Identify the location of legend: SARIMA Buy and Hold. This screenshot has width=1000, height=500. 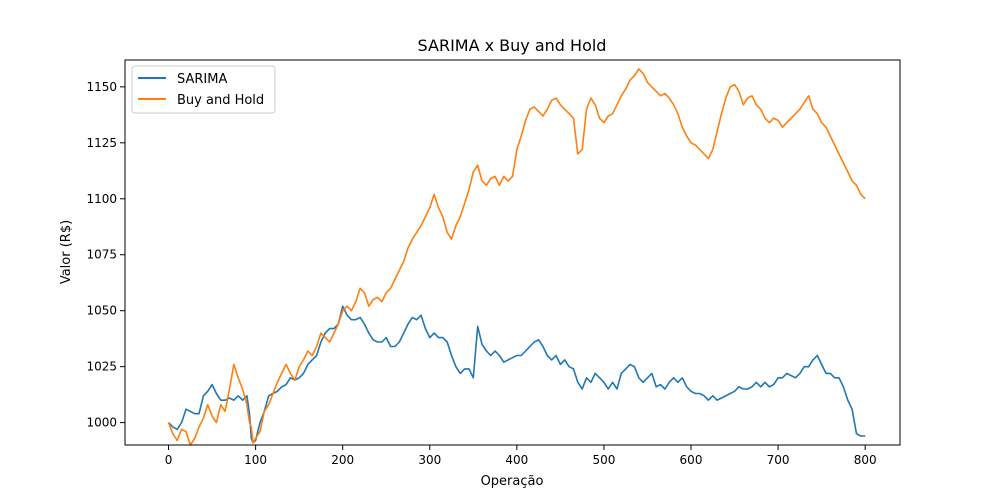
(203, 89).